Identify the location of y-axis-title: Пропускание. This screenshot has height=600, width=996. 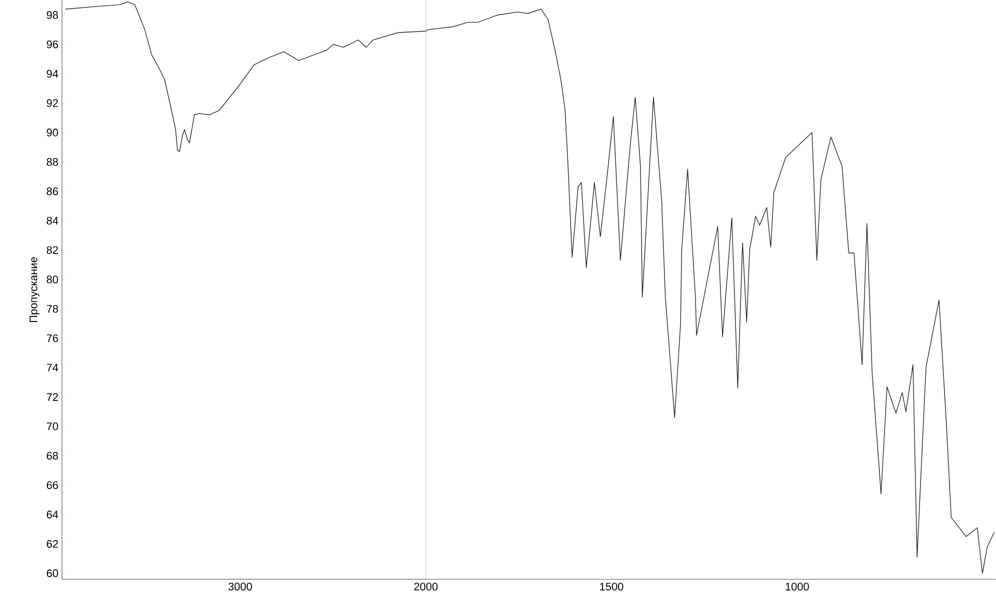
(35, 289).